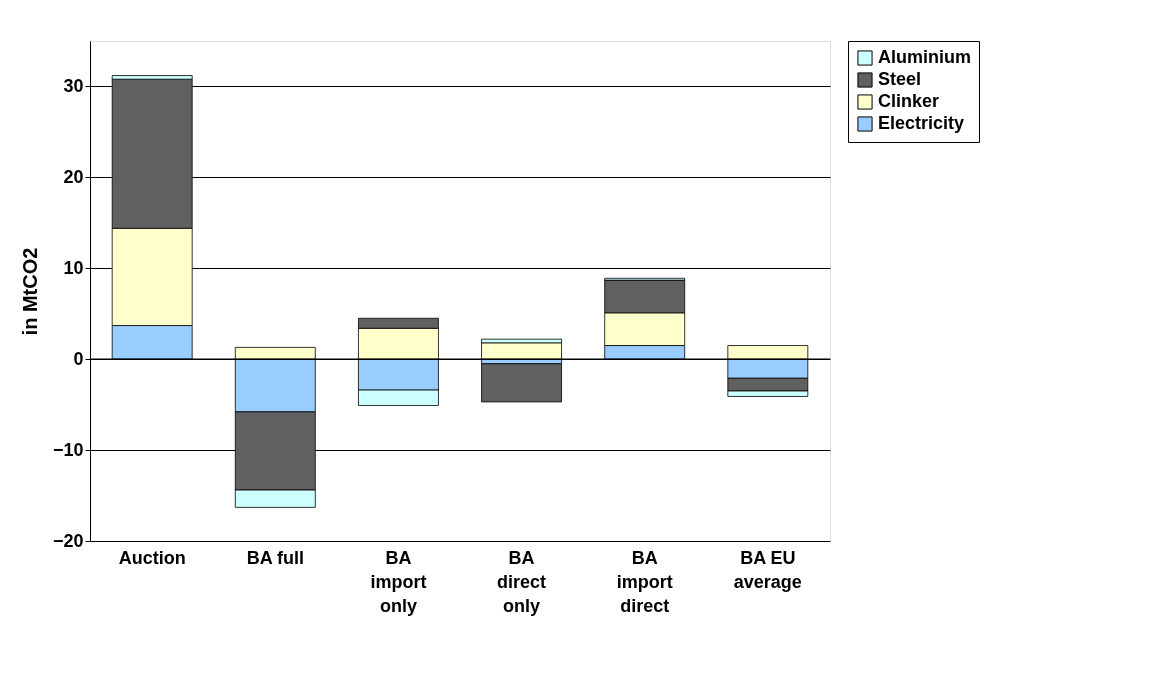 This screenshot has height=697, width=1163. Describe the element at coordinates (73, 85) in the screenshot. I see `y-tick-label: 30` at that location.